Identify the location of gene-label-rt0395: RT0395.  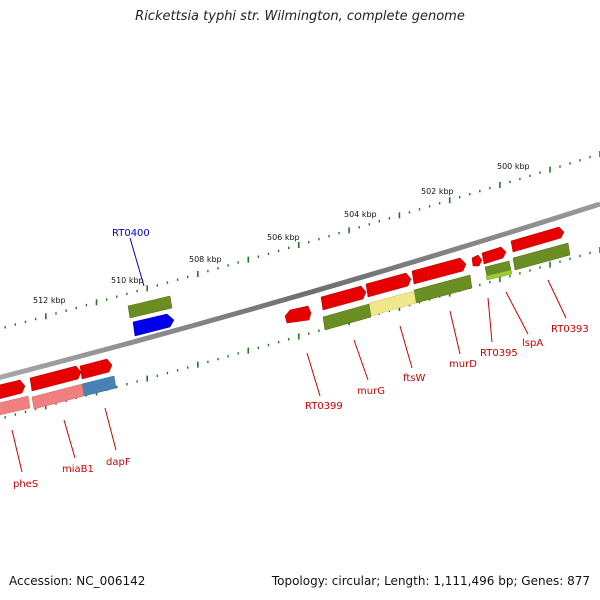
(499, 353).